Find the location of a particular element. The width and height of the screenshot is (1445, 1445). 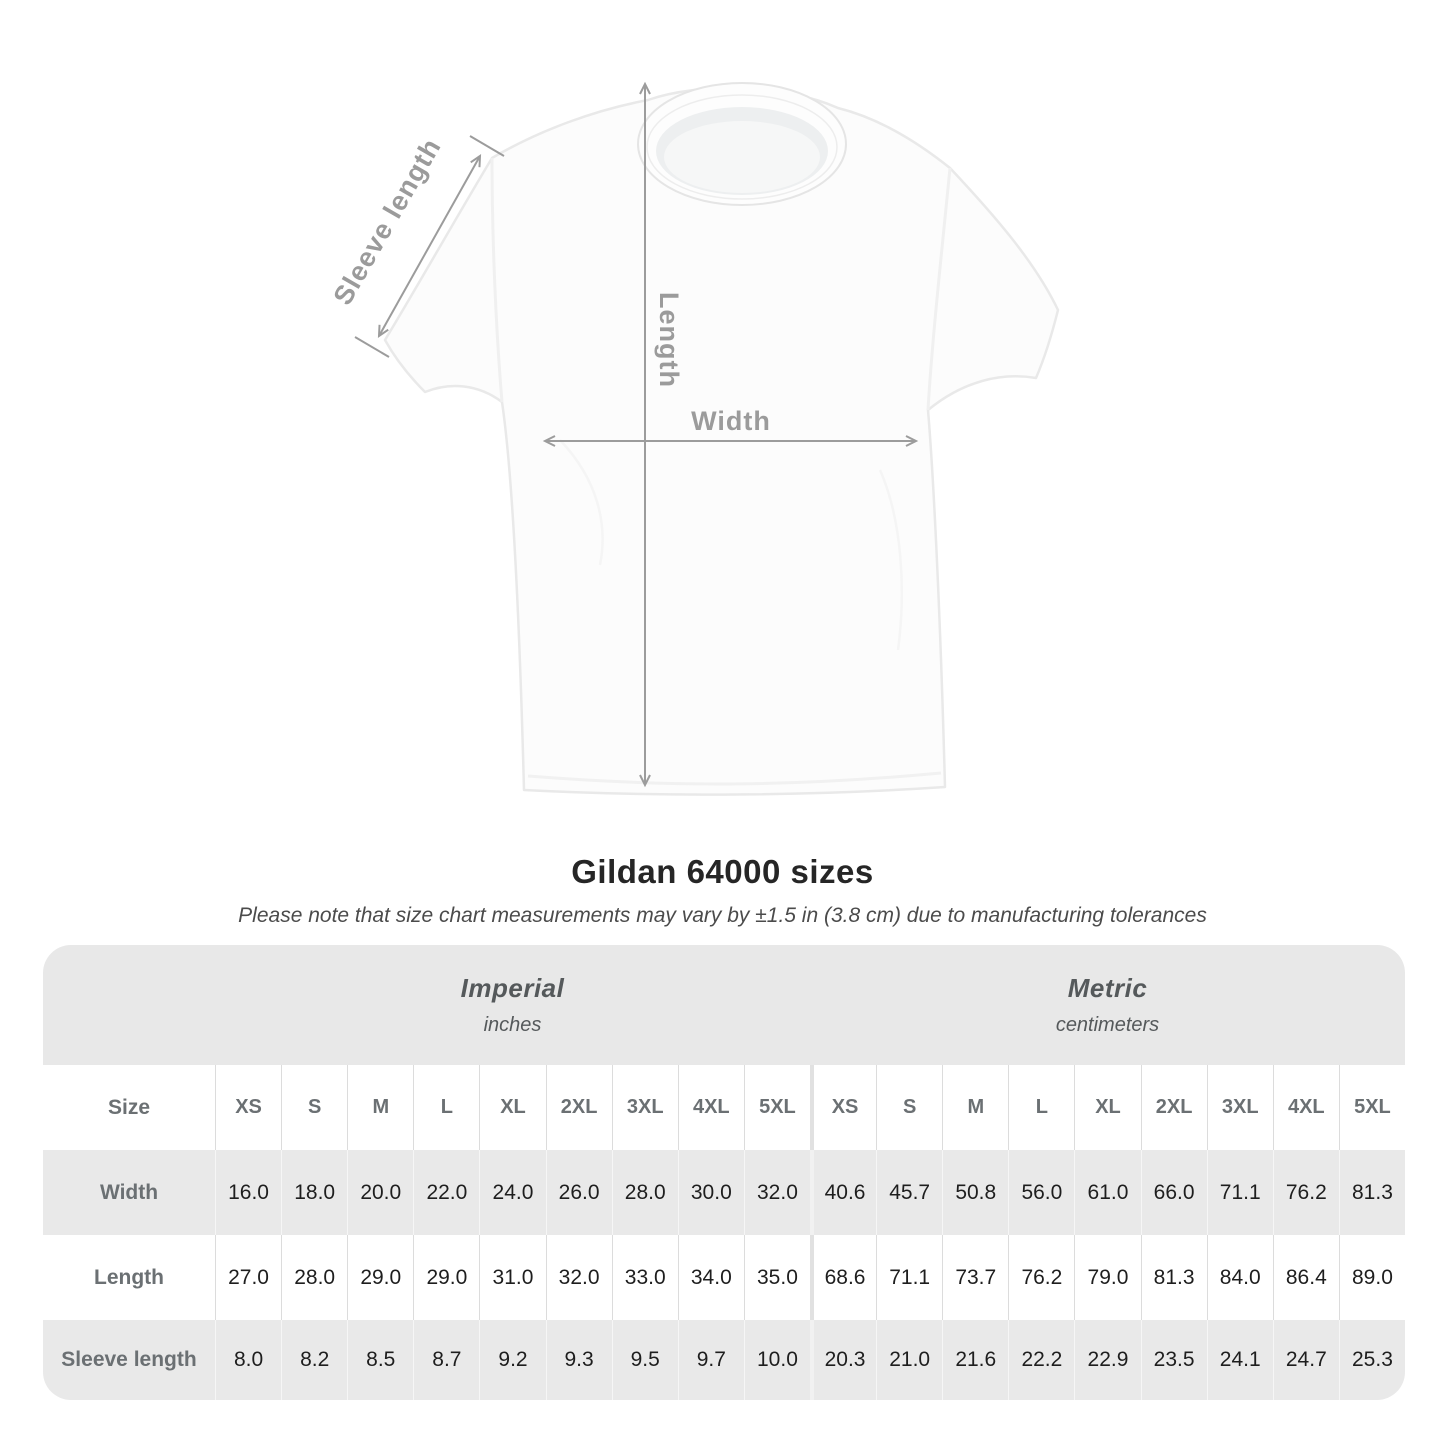

row-label: Length is located at coordinates (129, 1277).